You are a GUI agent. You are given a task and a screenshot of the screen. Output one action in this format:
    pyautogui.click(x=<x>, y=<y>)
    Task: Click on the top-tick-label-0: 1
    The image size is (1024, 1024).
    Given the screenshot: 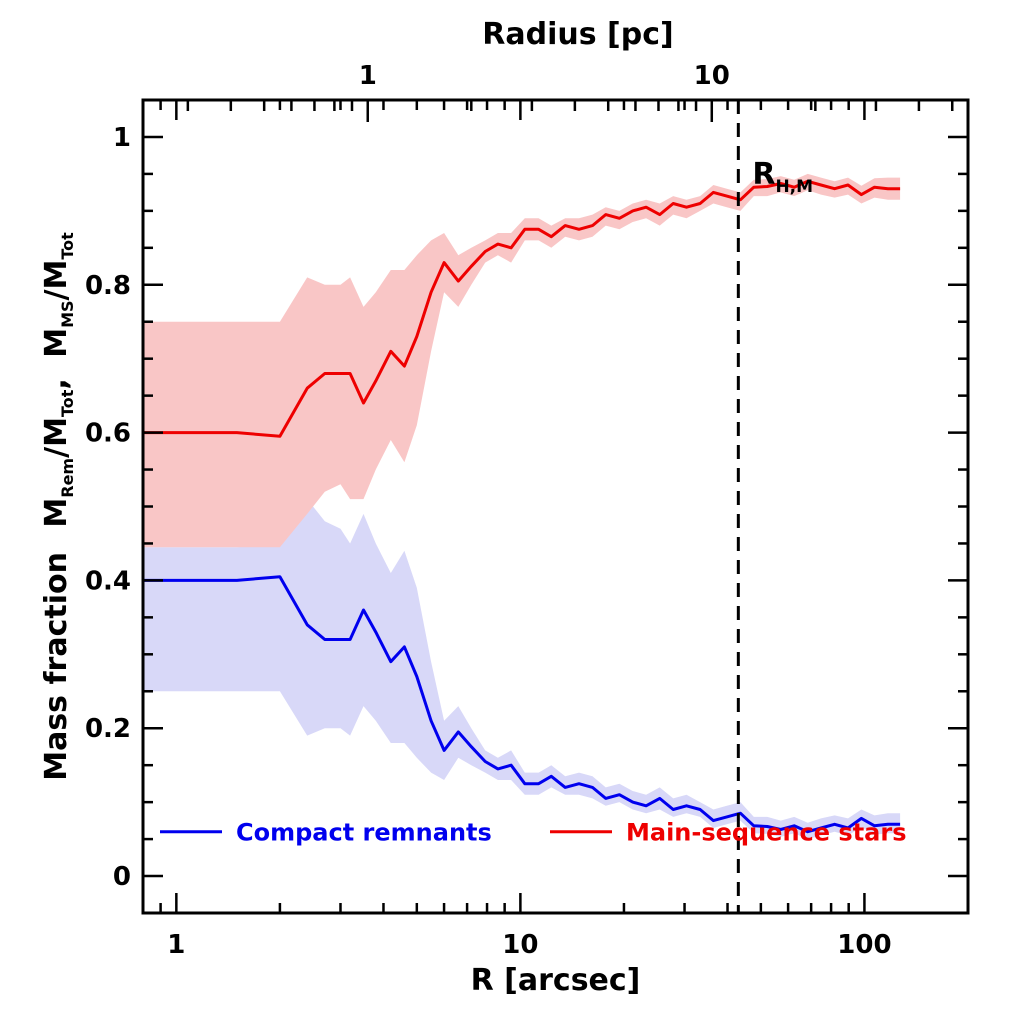 What is the action you would take?
    pyautogui.click(x=368, y=76)
    